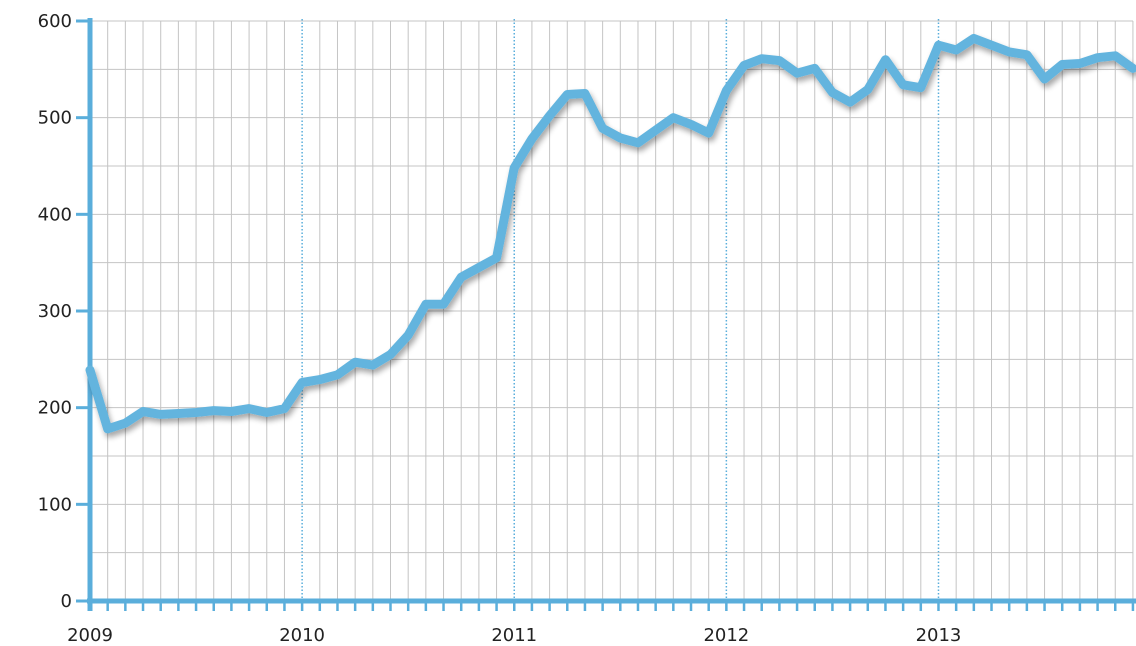 This screenshot has height=646, width=1136. I want to click on y-tick-label: 500, so click(55, 118).